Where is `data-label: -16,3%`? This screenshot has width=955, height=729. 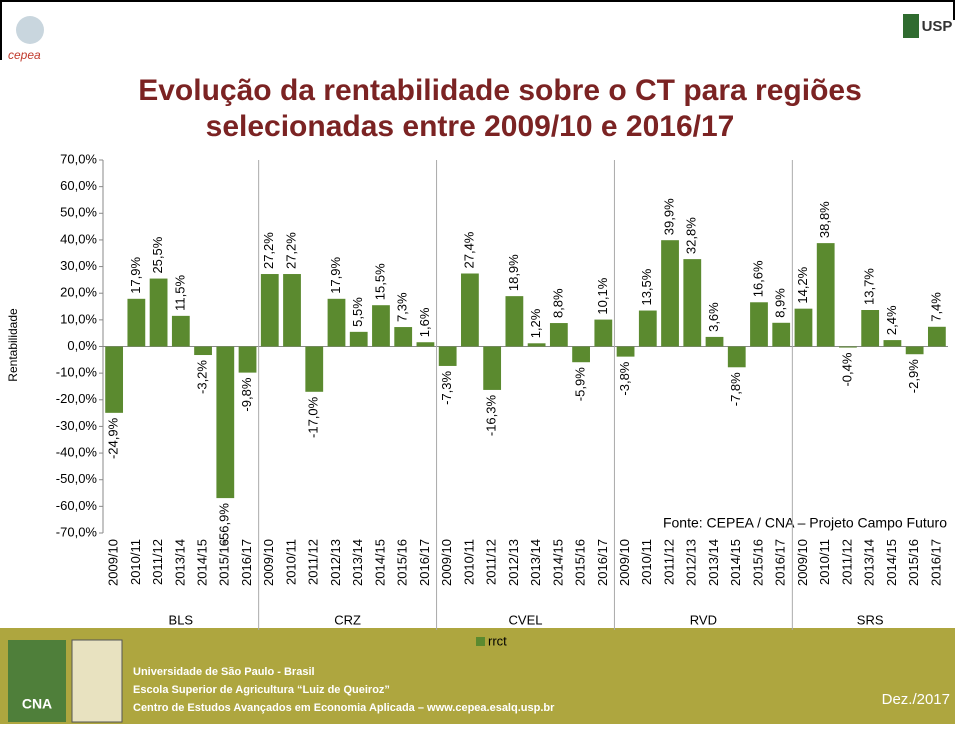
data-label: -16,3% is located at coordinates (491, 416).